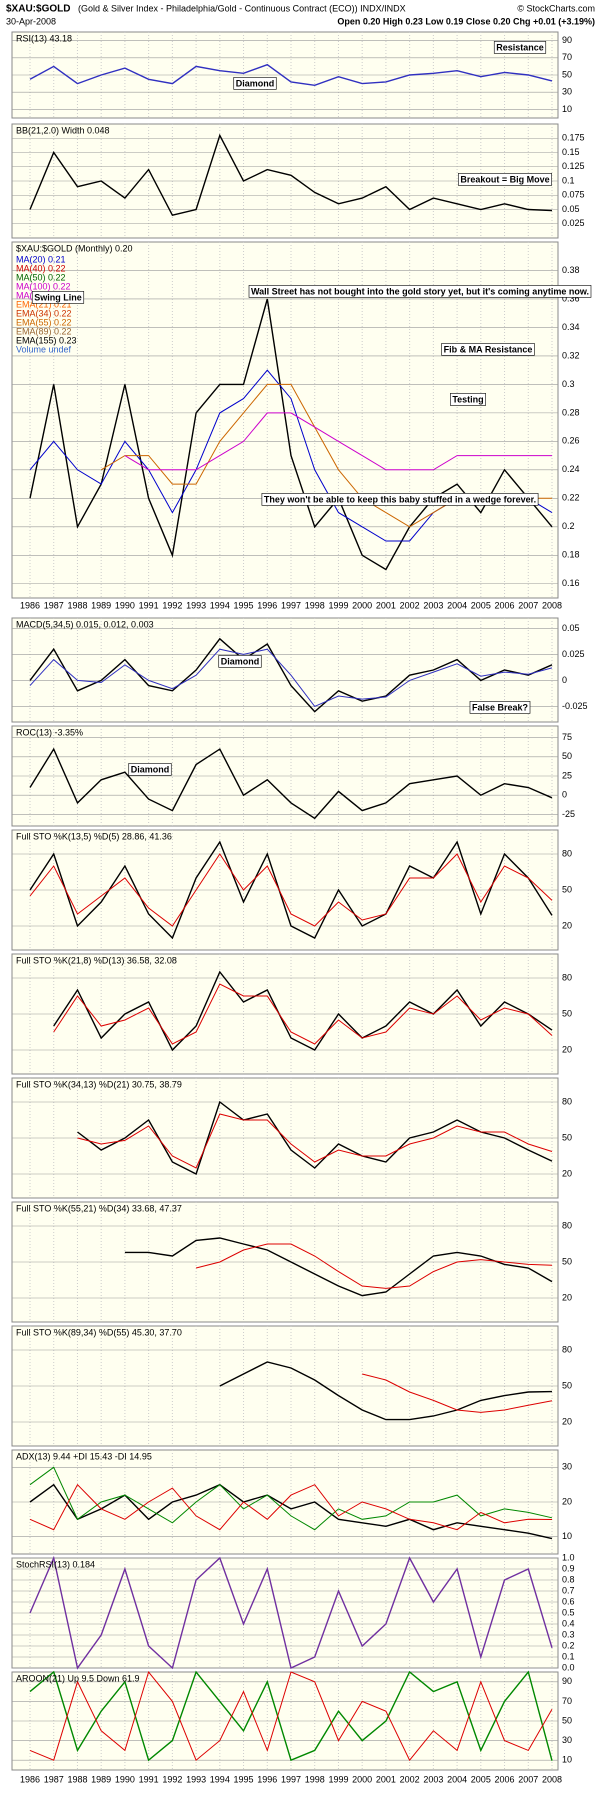  Describe the element at coordinates (285, 670) in the screenshot. I see `panel` at that location.